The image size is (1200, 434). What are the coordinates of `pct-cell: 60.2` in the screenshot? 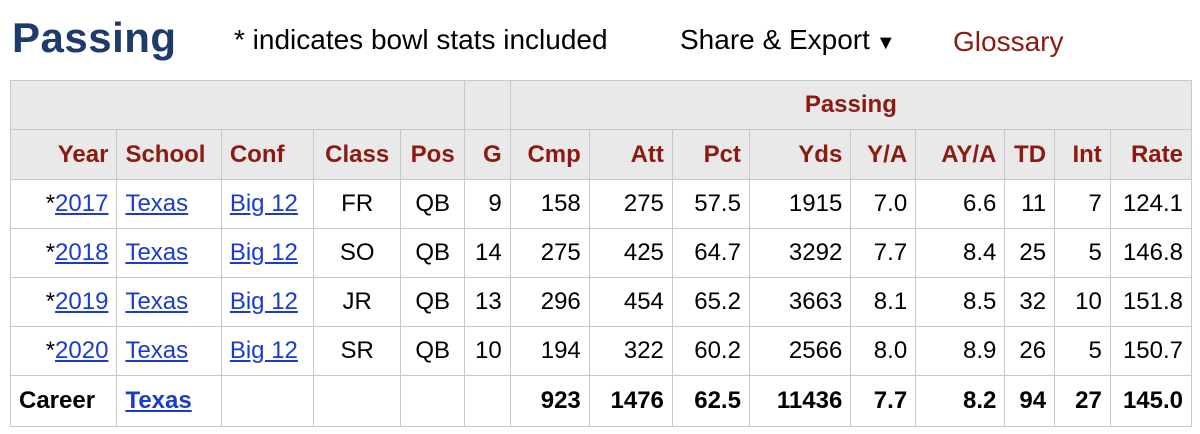 It's located at (710, 351).